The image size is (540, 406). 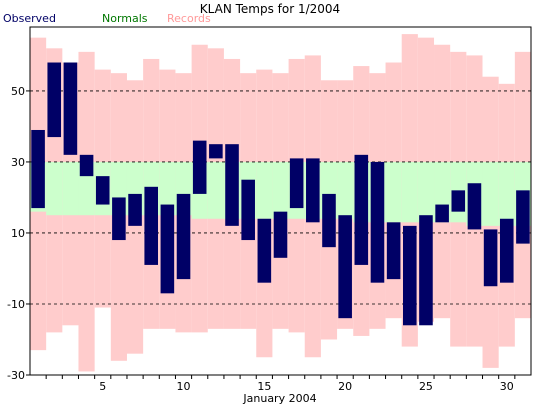 I want to click on chart-title: KLAN Temps for 1/2004, so click(x=270, y=9).